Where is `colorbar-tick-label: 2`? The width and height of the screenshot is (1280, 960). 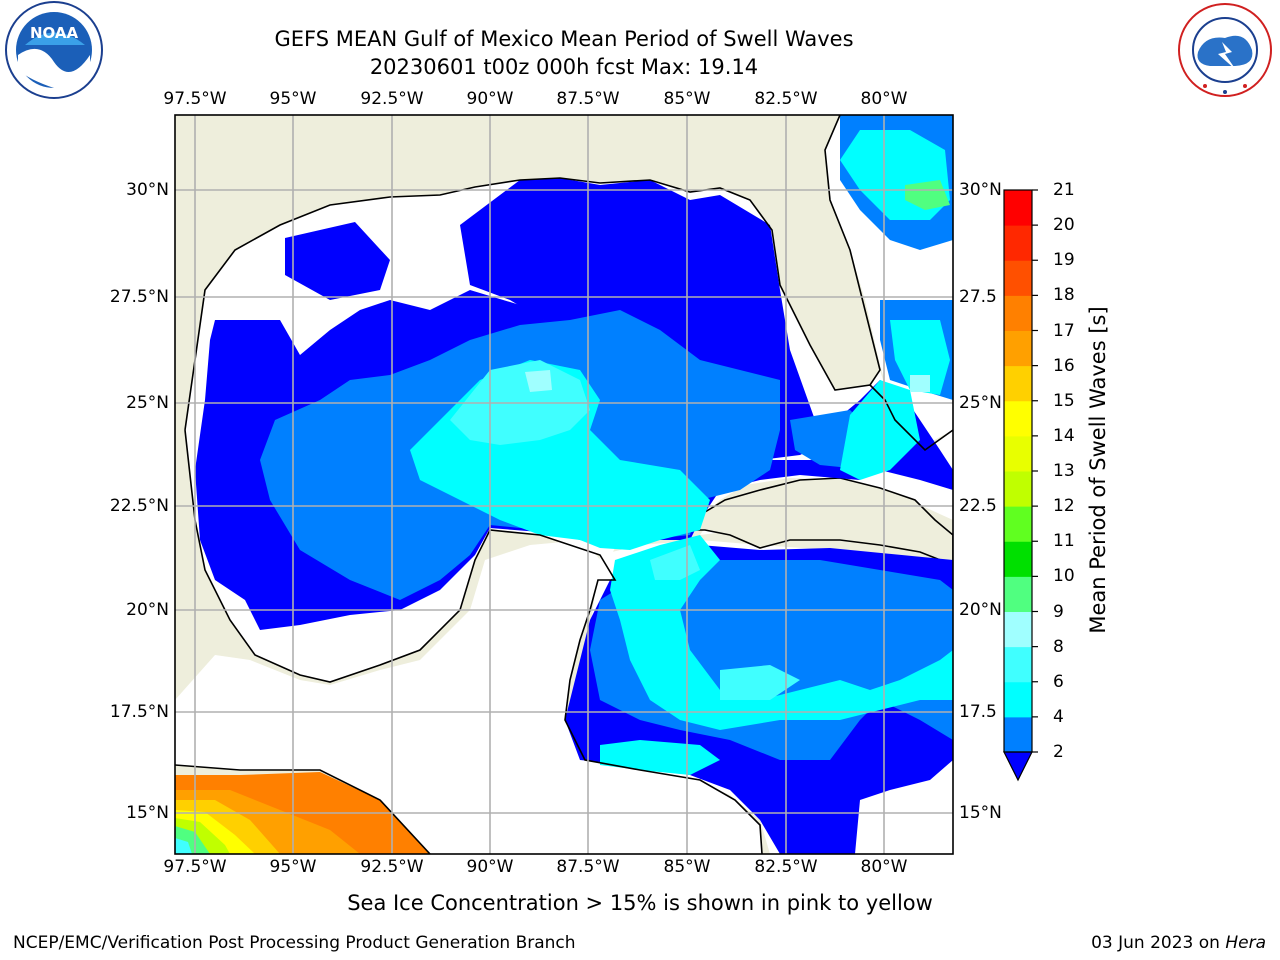
colorbar-tick-label: 2 is located at coordinates (1058, 752).